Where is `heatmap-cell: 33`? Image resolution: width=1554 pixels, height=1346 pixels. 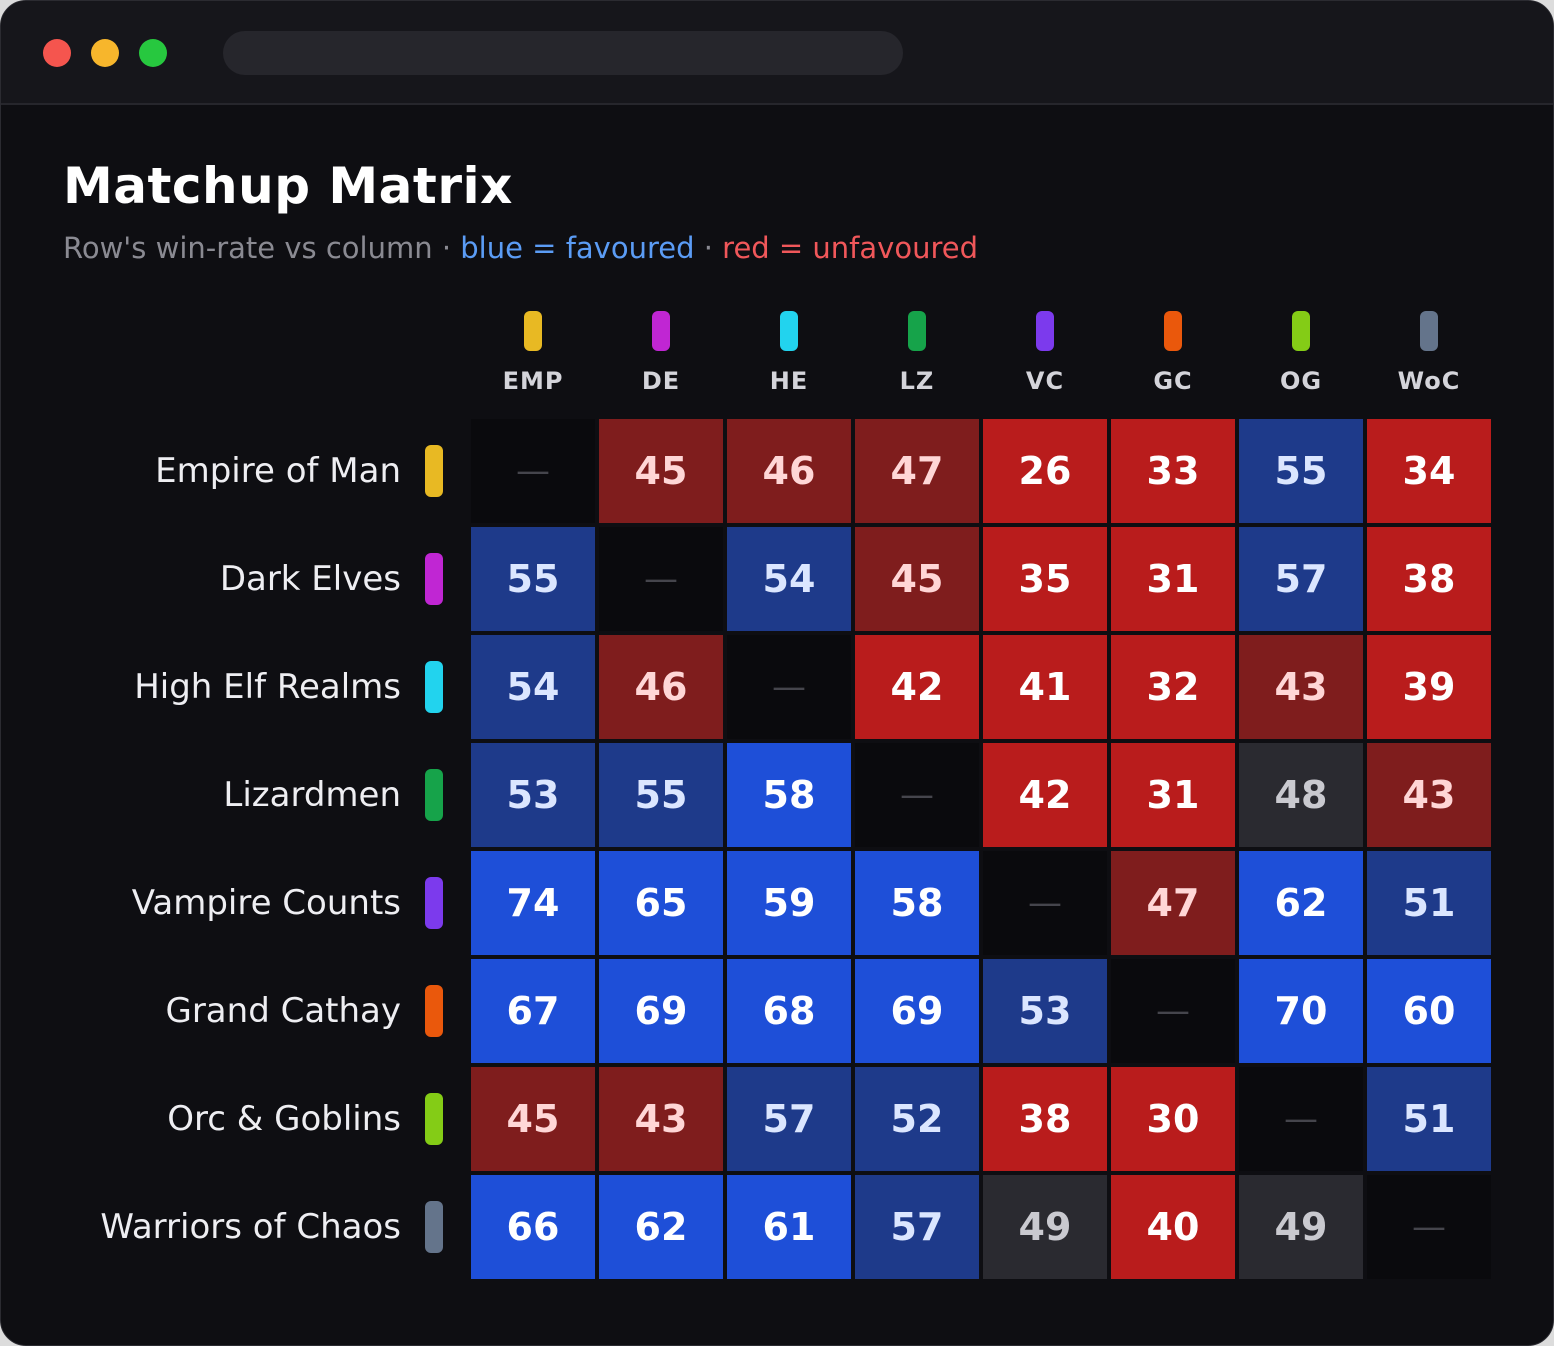
heatmap-cell: 33 is located at coordinates (1173, 471).